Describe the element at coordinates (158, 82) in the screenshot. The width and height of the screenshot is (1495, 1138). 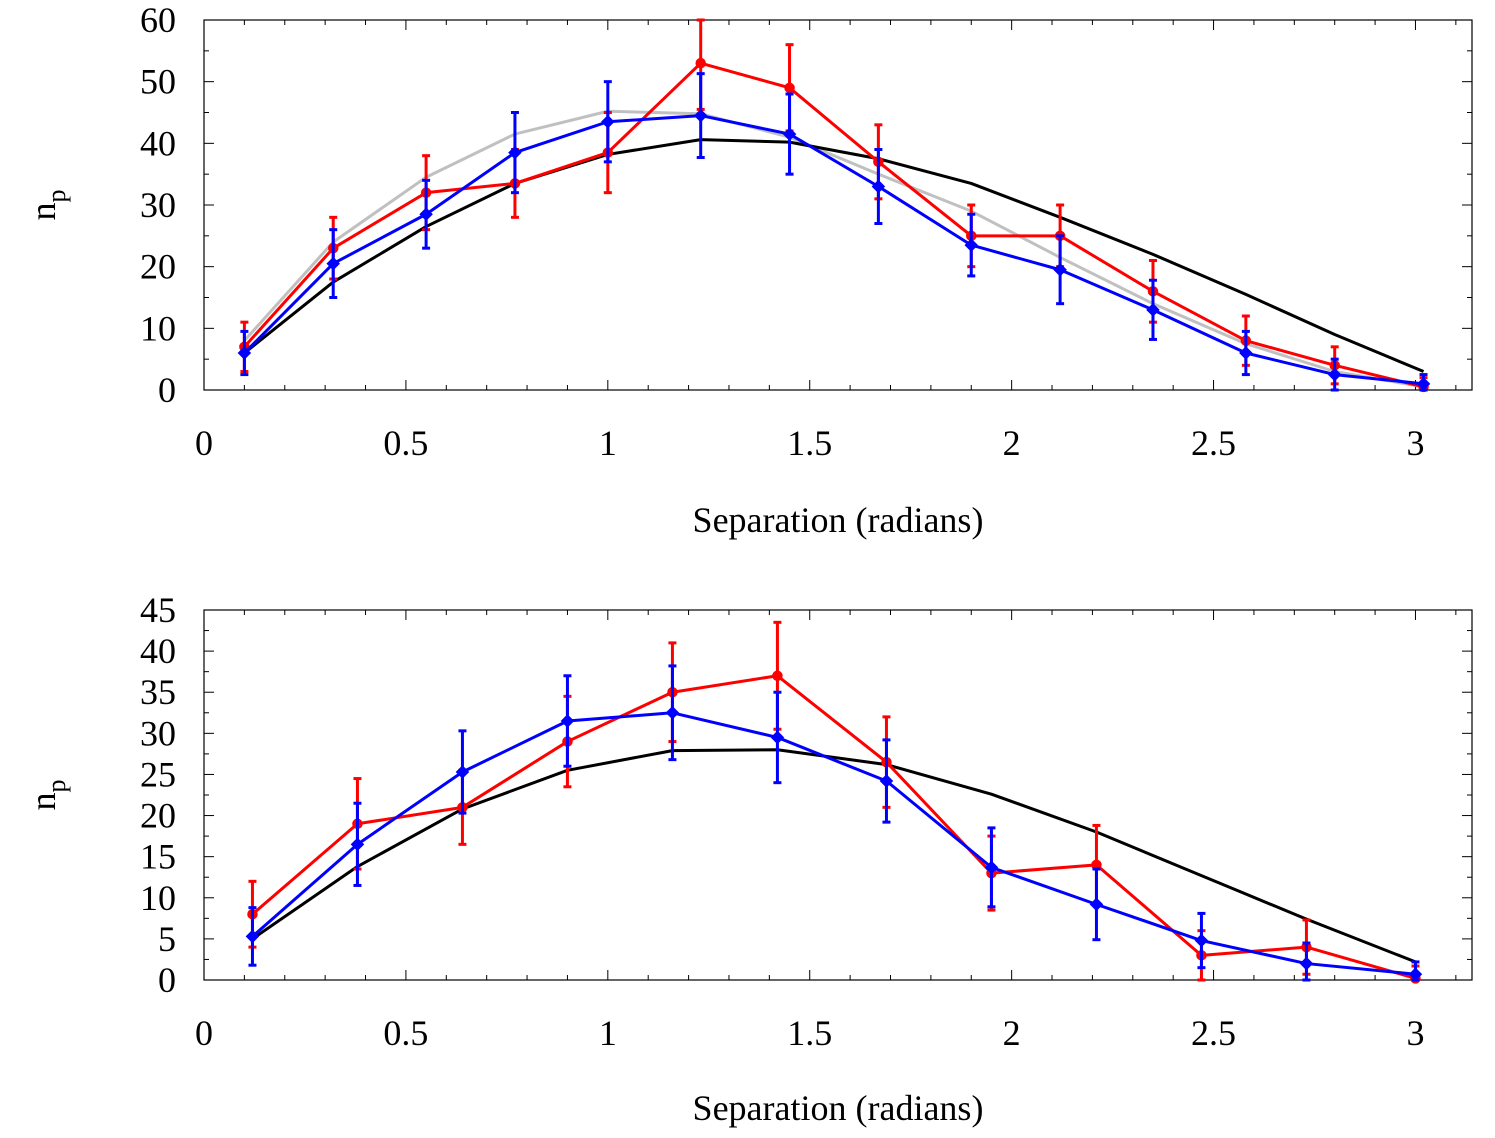
I see `y-tick-label: 50` at that location.